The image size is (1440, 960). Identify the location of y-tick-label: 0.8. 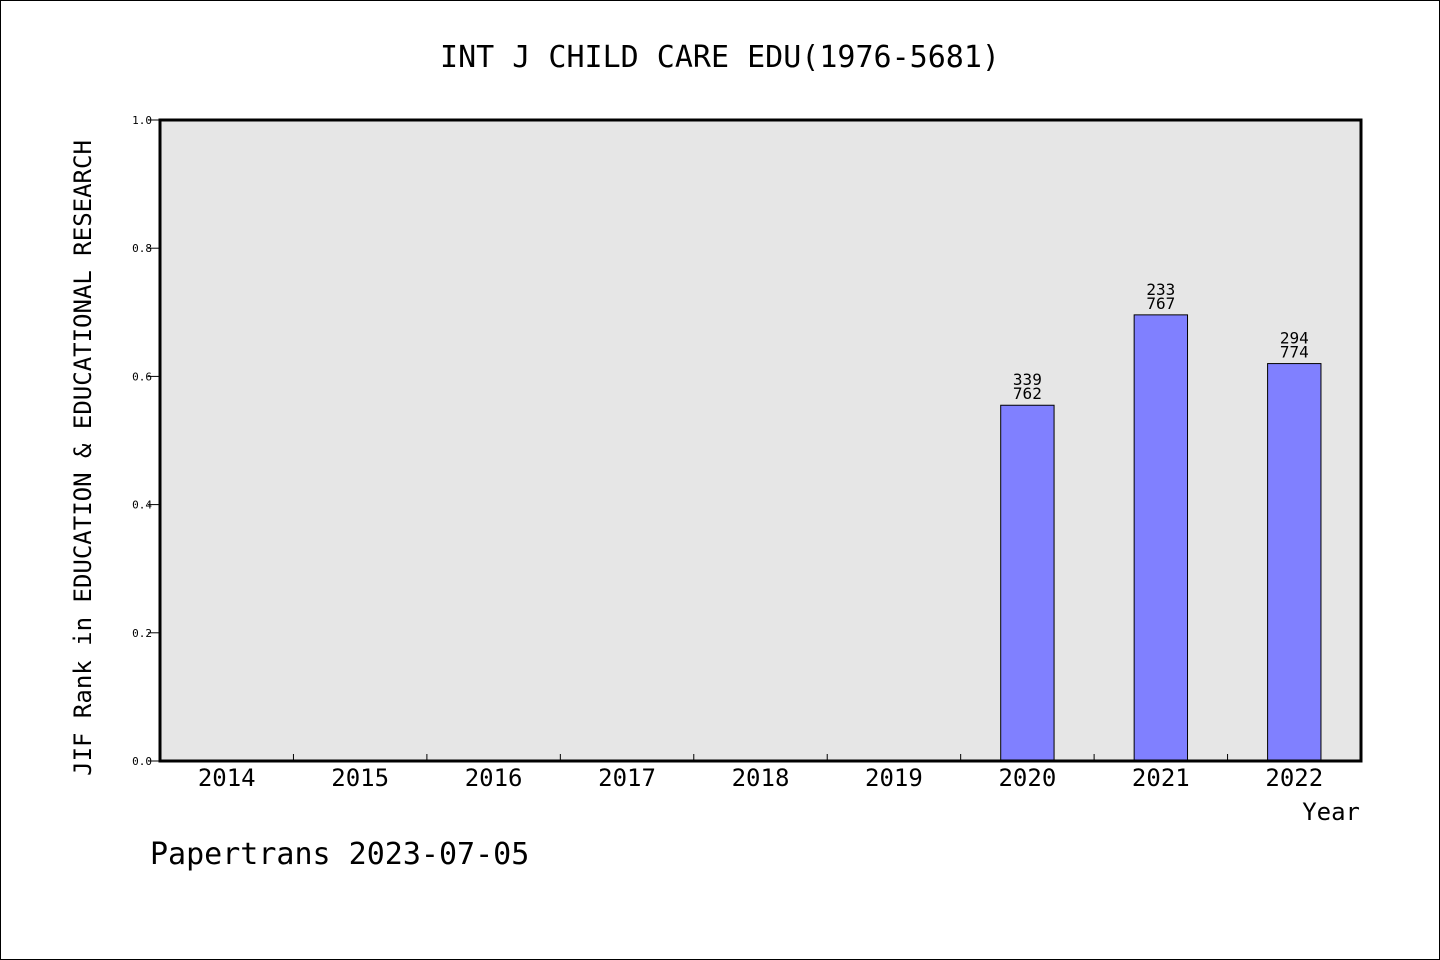
(142, 248).